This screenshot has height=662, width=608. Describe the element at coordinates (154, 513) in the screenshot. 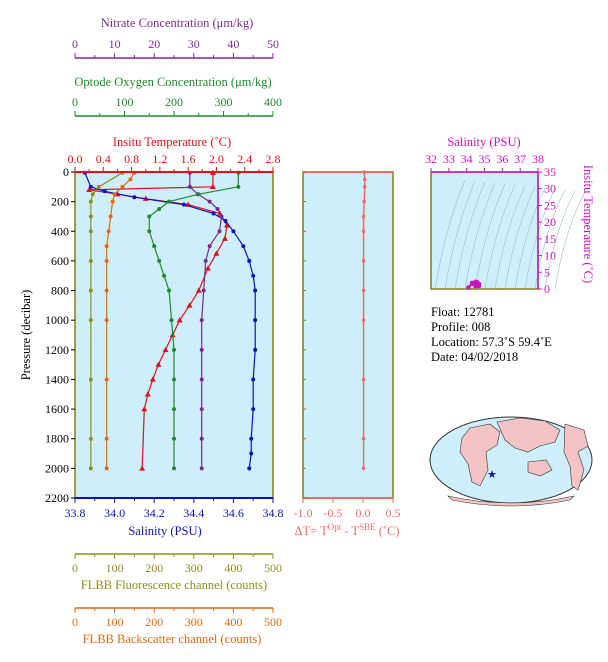

I see `salinity-tick-label: 34.2` at that location.